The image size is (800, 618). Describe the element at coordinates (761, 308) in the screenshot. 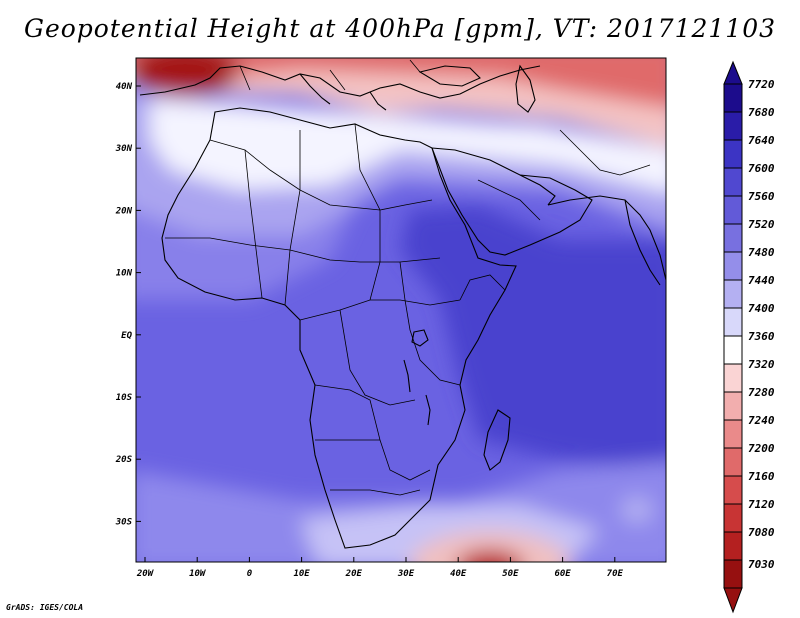

I see `colorbar-label: 7400` at that location.